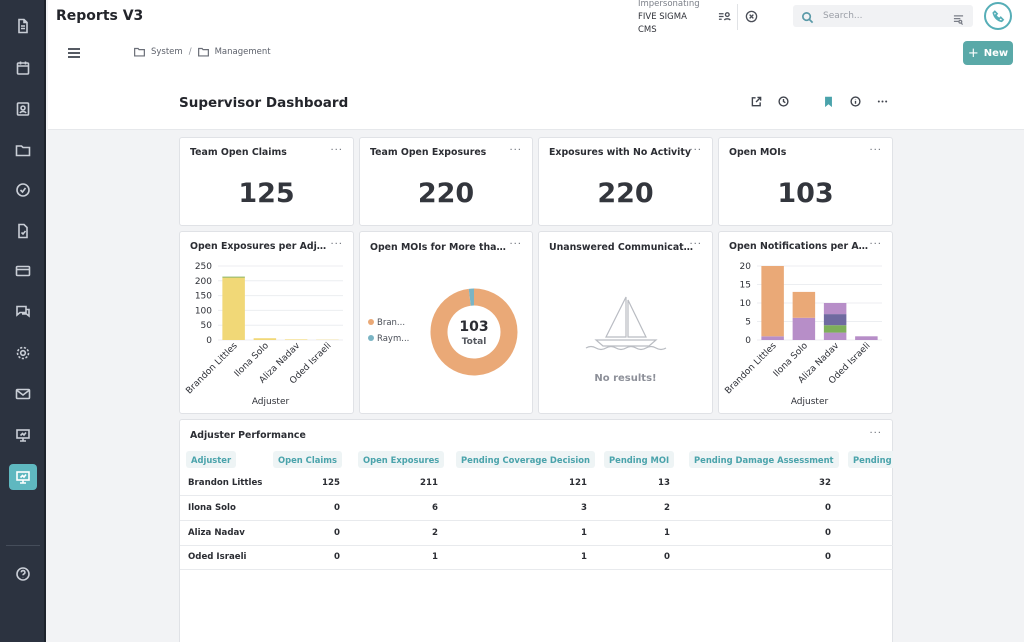 The height and width of the screenshot is (642, 1024). Describe the element at coordinates (23, 26) in the screenshot. I see `document-icon` at that location.